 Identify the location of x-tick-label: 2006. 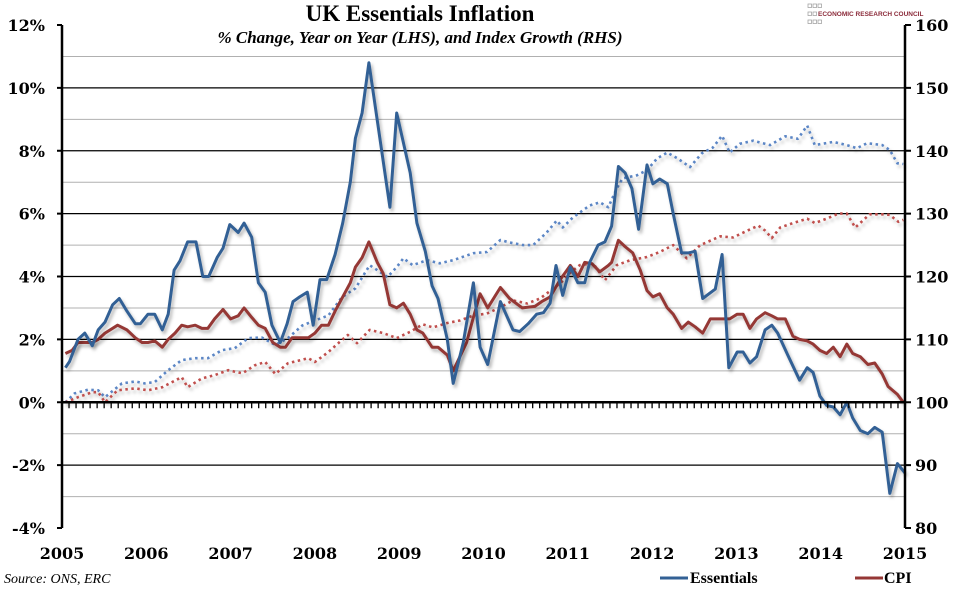
(146, 553).